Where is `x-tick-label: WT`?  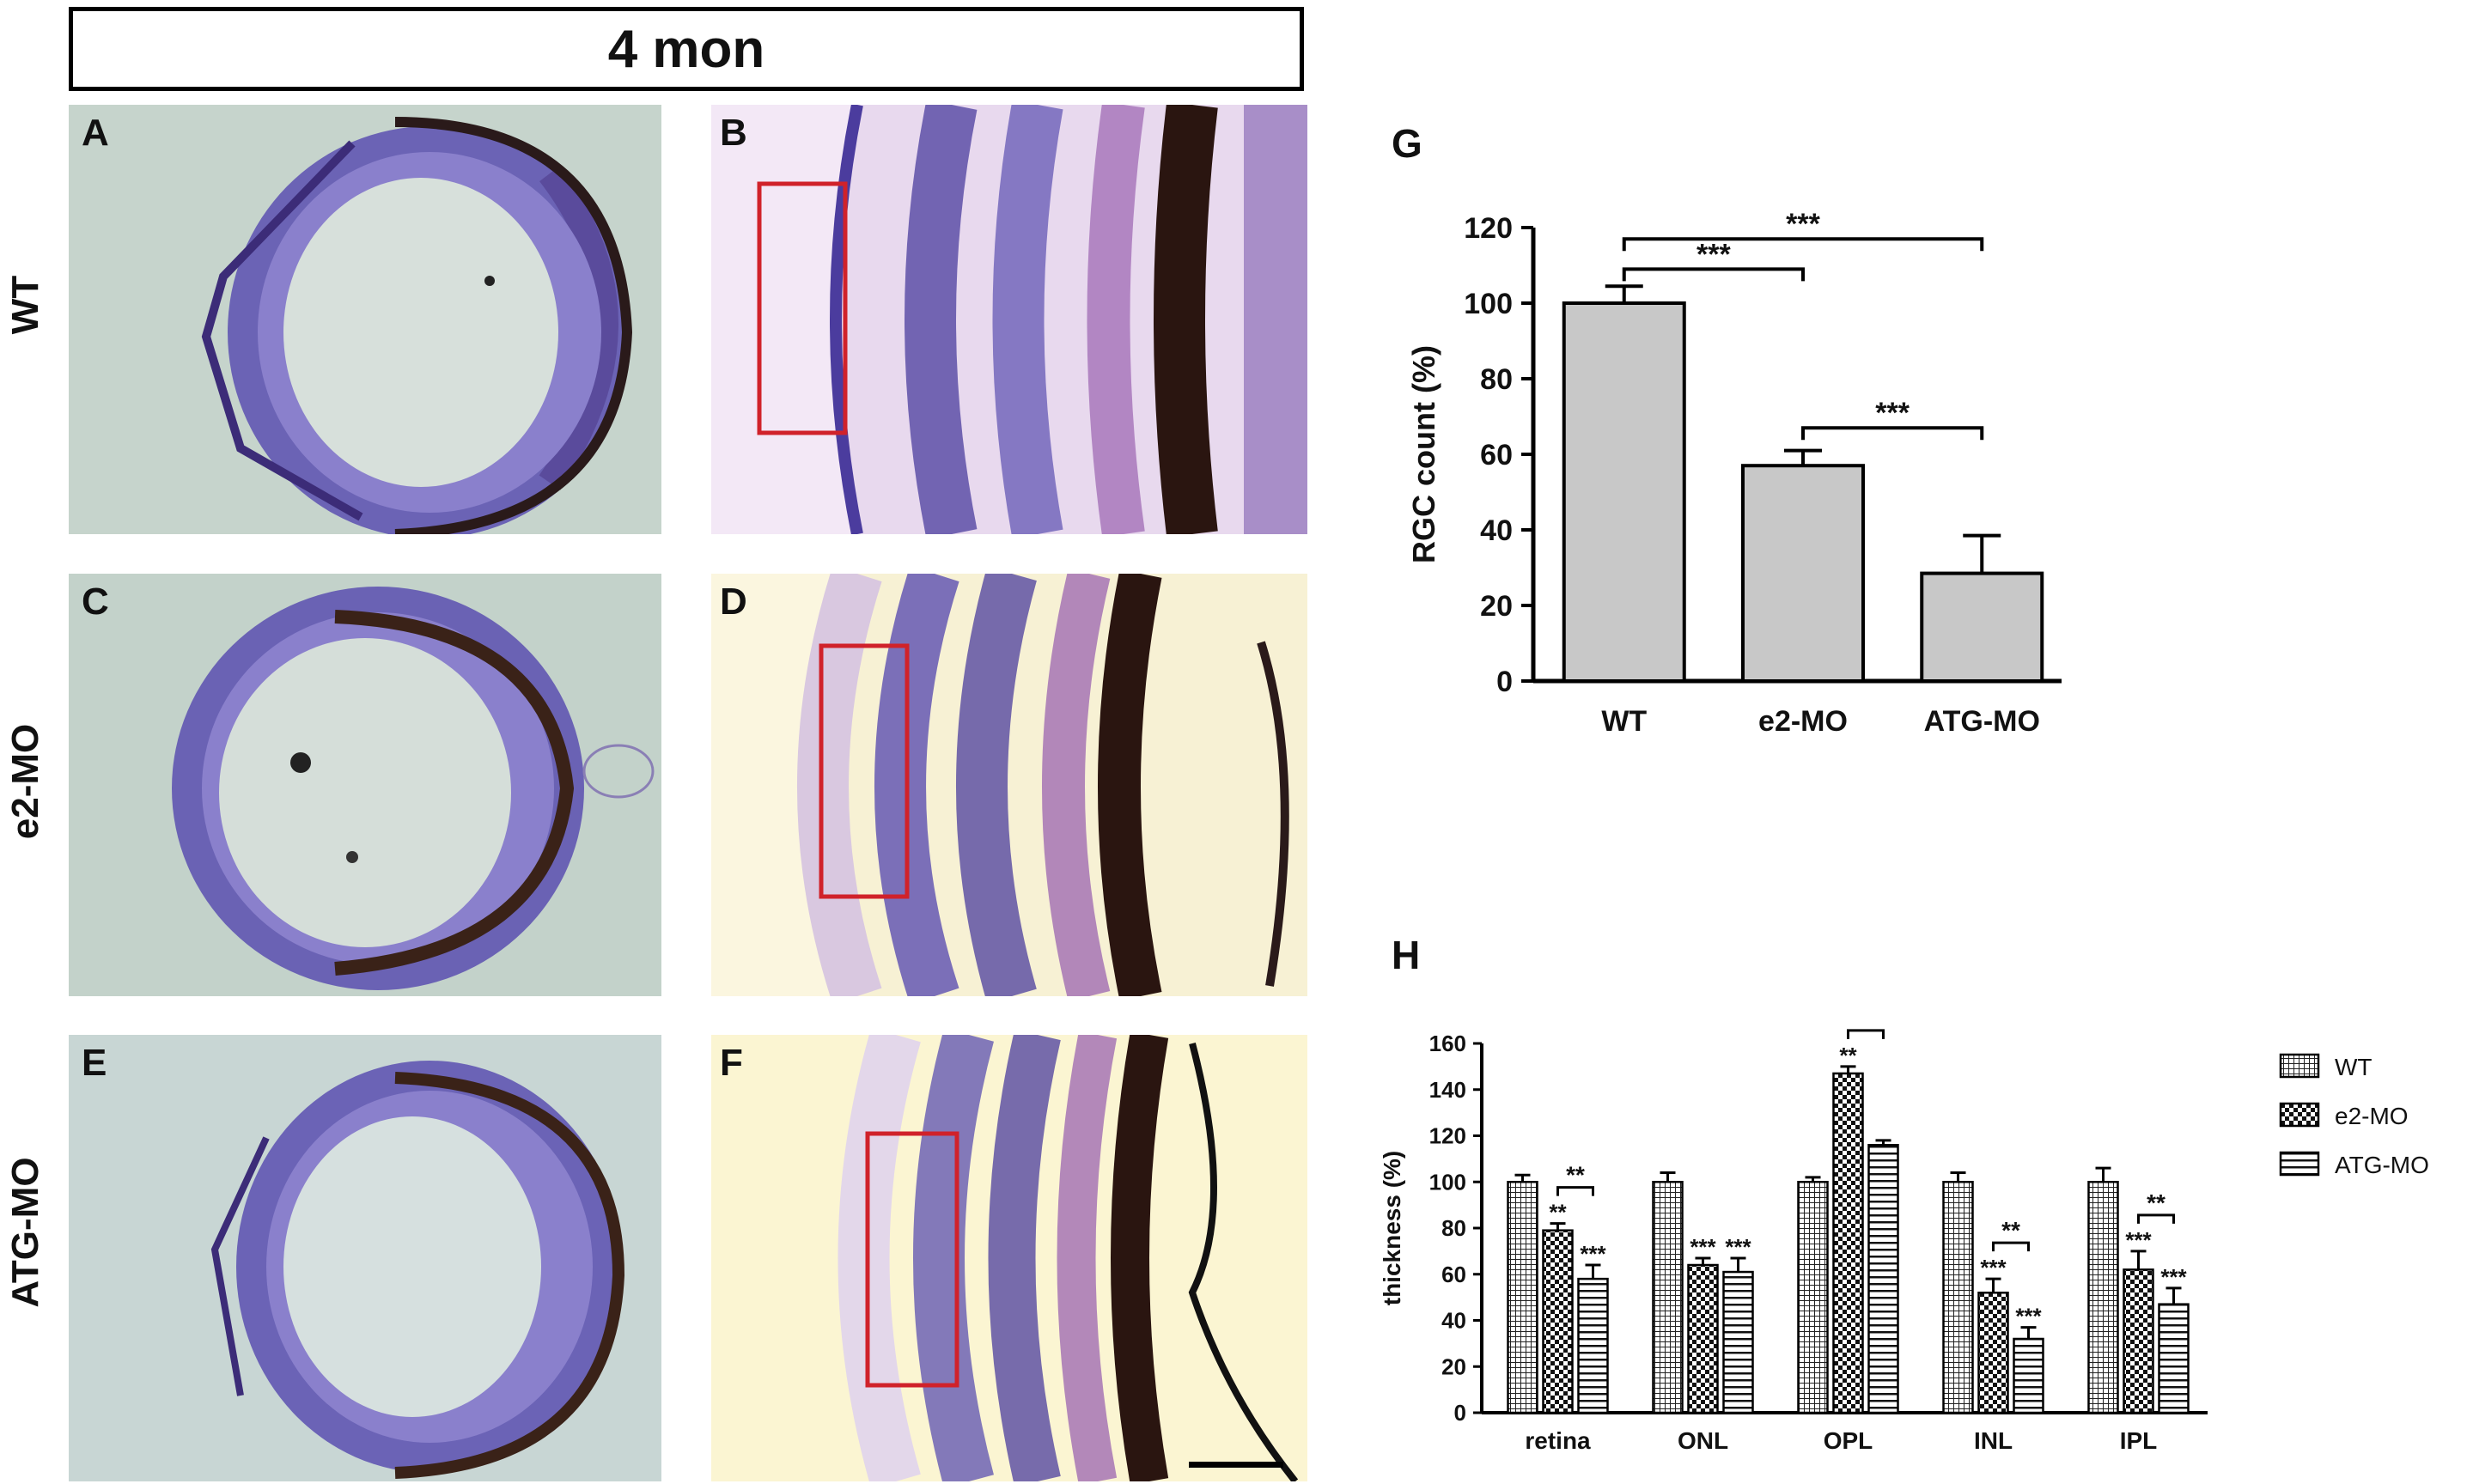 x-tick-label: WT is located at coordinates (1624, 722).